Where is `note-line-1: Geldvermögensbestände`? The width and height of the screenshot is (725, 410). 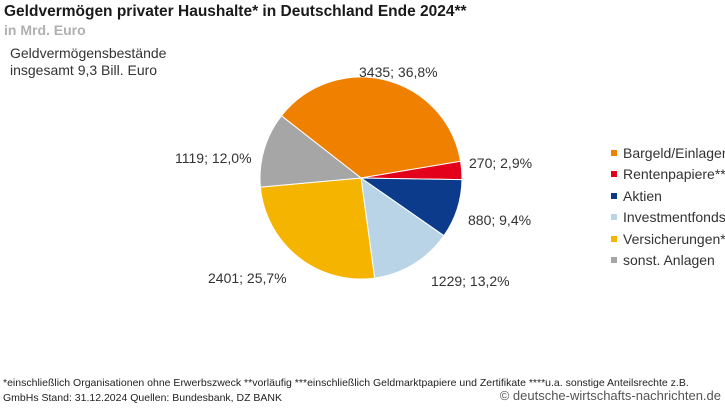
note-line-1: Geldvermögensbestände is located at coordinates (88, 53).